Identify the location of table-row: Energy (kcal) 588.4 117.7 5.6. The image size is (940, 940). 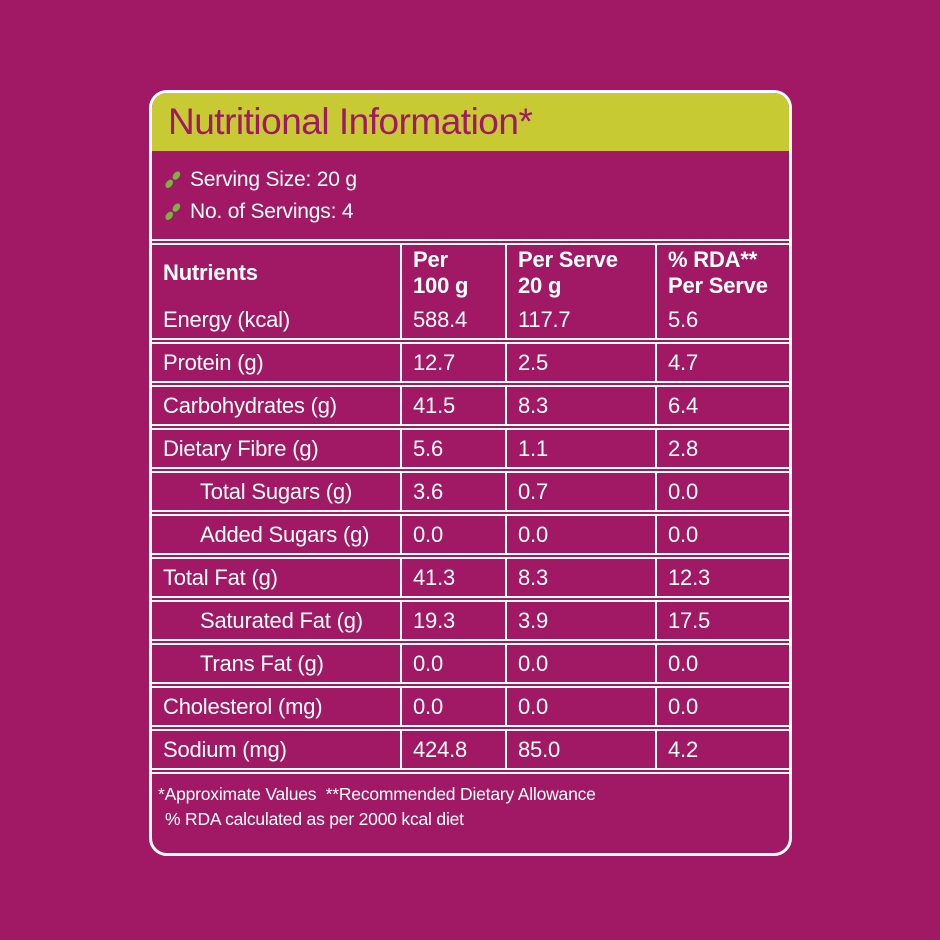
(470, 319).